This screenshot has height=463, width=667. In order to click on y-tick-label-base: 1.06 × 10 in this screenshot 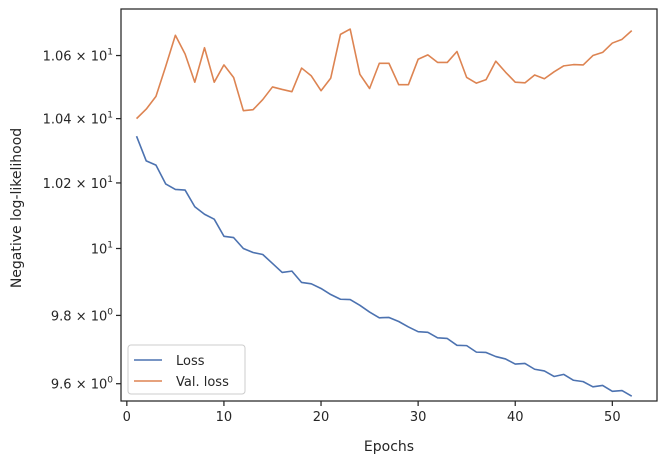, I will do `click(75, 57)`.